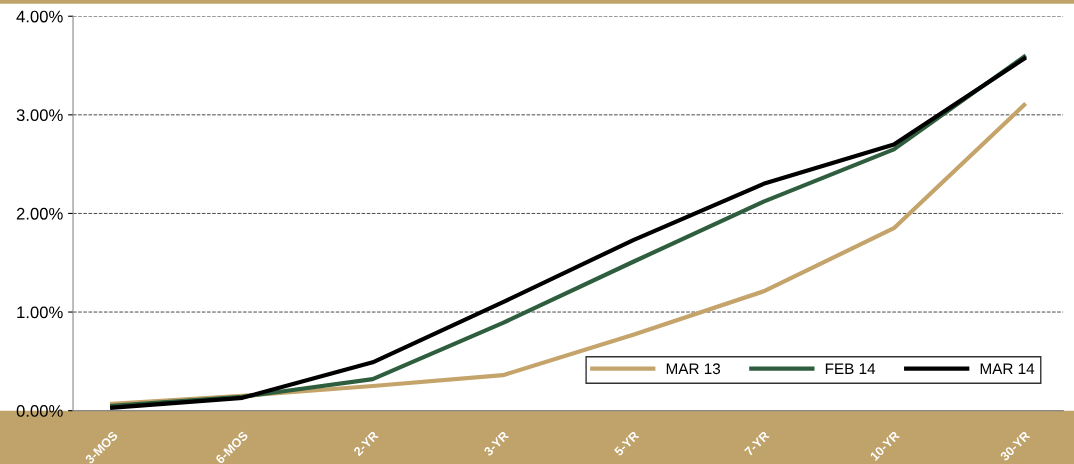 This screenshot has height=464, width=1074. What do you see at coordinates (693, 369) in the screenshot?
I see `legend-label: MAR 13` at bounding box center [693, 369].